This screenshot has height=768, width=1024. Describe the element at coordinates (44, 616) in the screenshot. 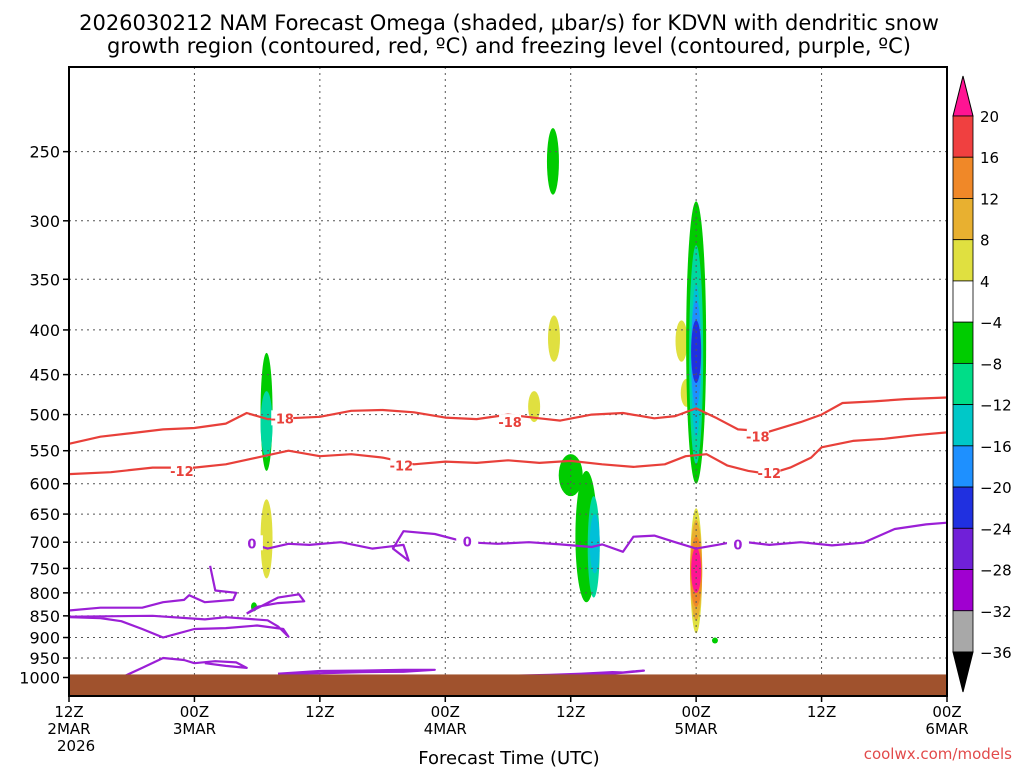

I see `y-tick-label: 850` at that location.